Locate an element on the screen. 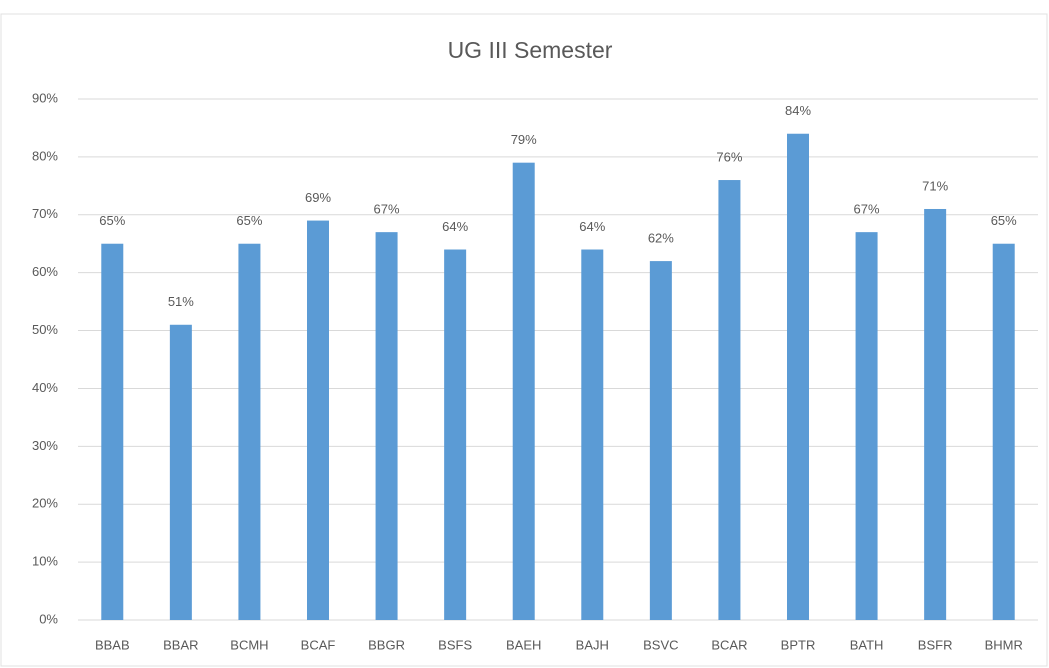  x-tick-label: BPTR is located at coordinates (798, 644).